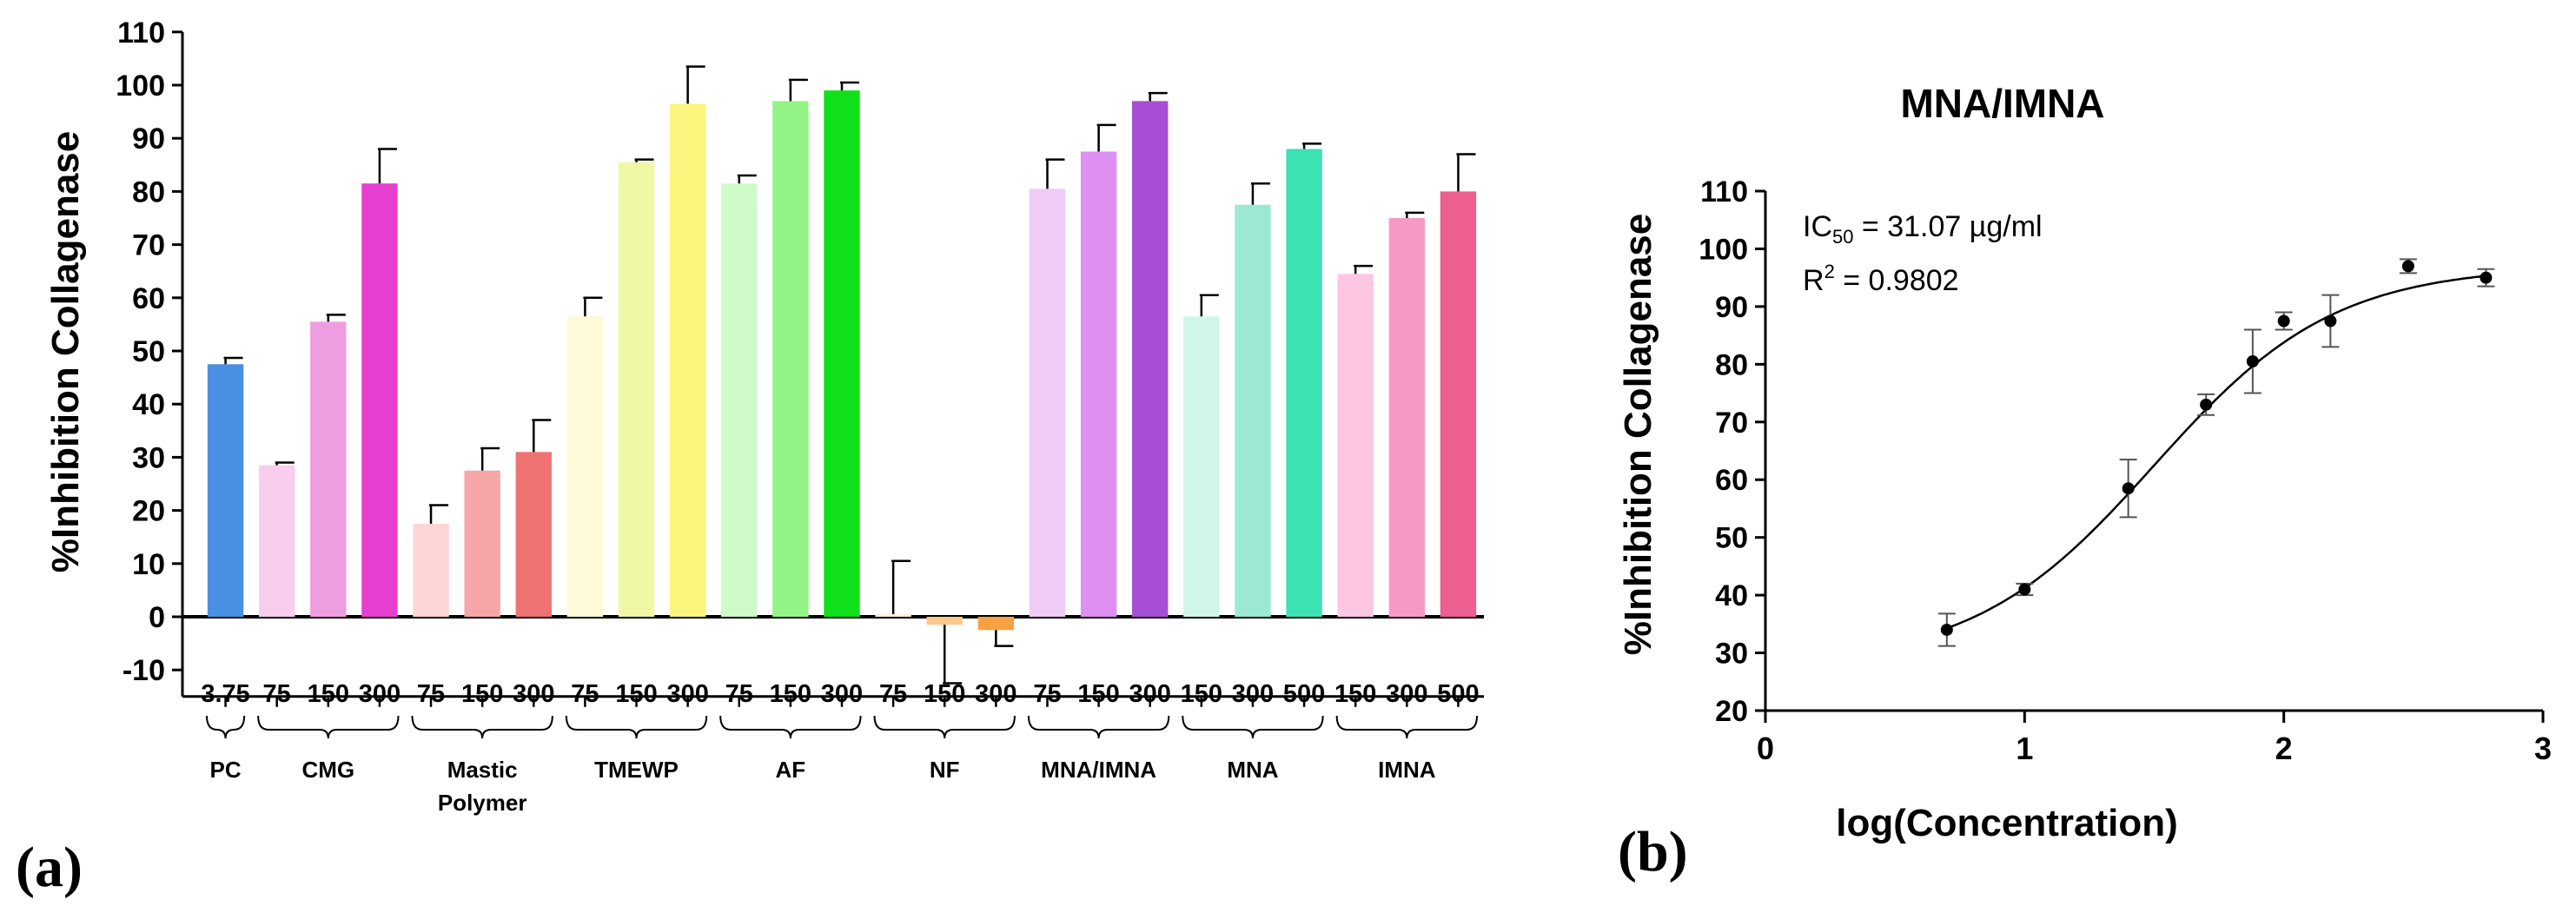  I want to click on group-label: AF, so click(791, 770).